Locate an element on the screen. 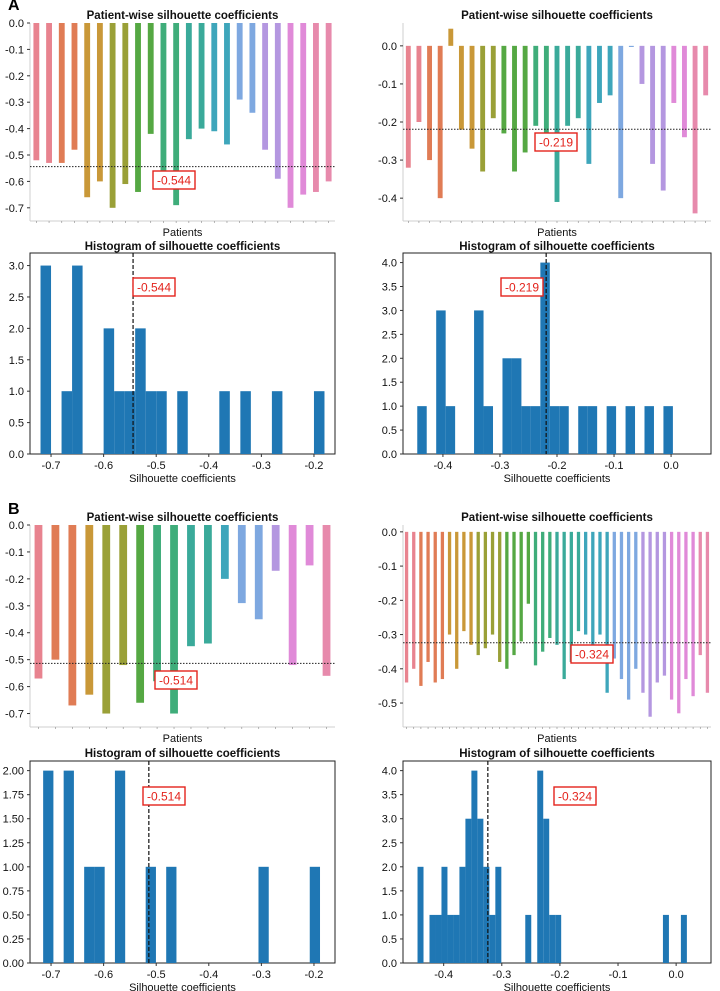 This screenshot has width=720, height=991. y-tick-label: 0.50 is located at coordinates (13, 916).